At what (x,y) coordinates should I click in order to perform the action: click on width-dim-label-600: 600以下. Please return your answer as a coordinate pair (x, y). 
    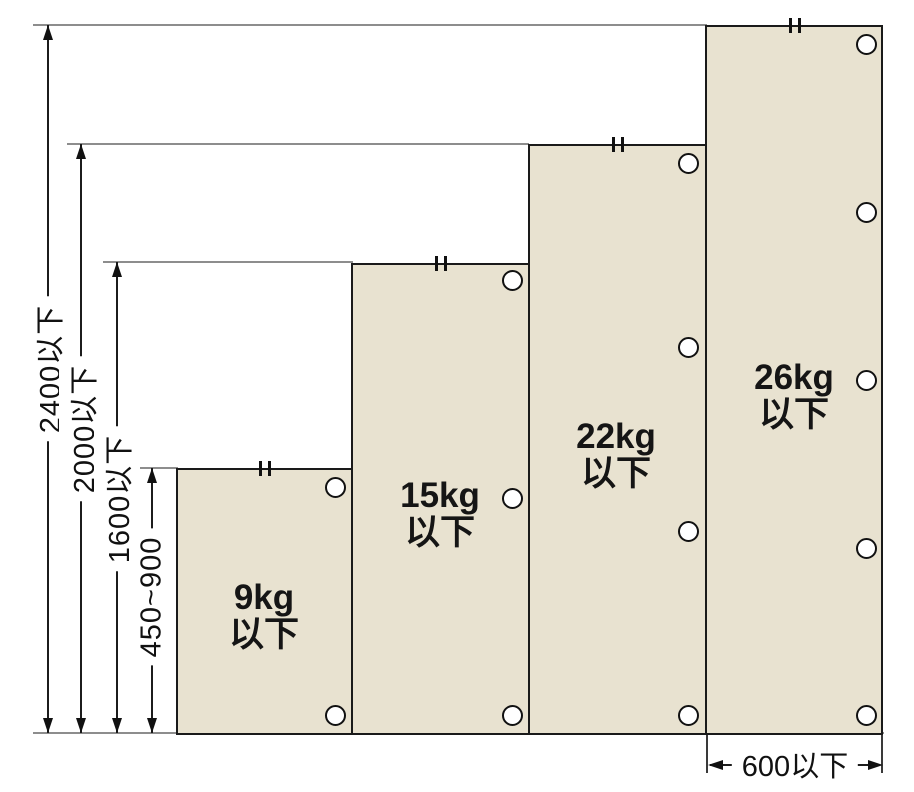
    Looking at the image, I should click on (795, 764).